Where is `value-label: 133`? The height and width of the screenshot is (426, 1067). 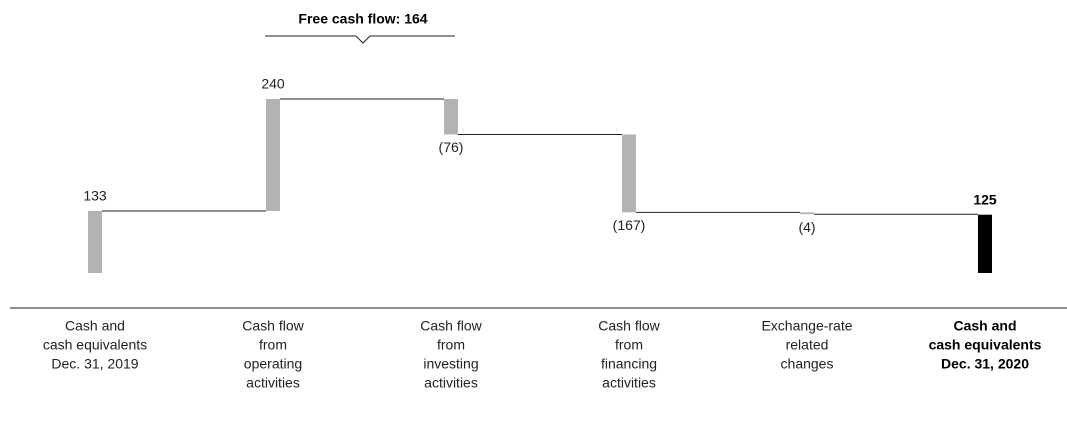
value-label: 133 is located at coordinates (95, 196).